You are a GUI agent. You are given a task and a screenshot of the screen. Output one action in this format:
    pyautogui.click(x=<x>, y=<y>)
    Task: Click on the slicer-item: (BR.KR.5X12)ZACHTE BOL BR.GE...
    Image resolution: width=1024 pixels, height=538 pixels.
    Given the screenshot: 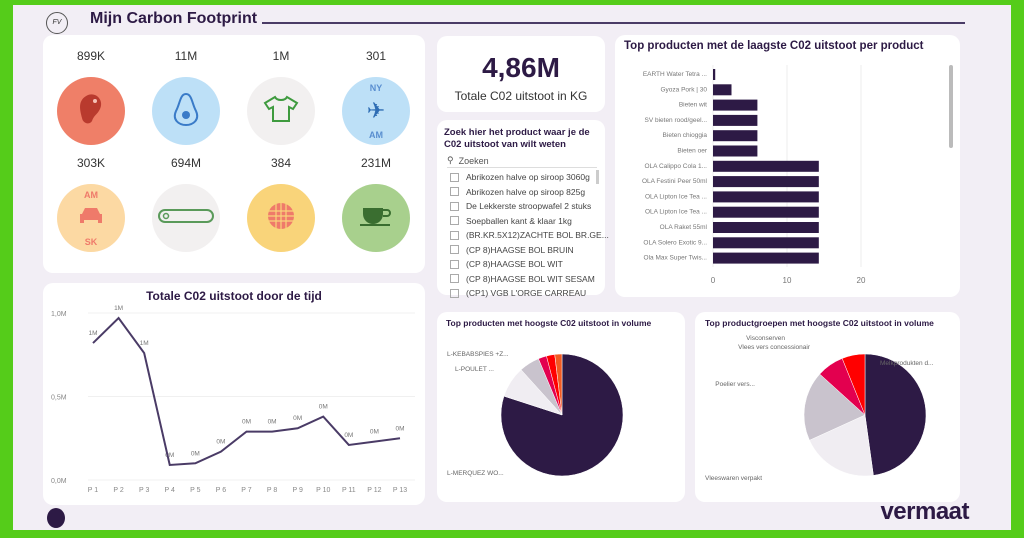 What is the action you would take?
    pyautogui.click(x=529, y=235)
    